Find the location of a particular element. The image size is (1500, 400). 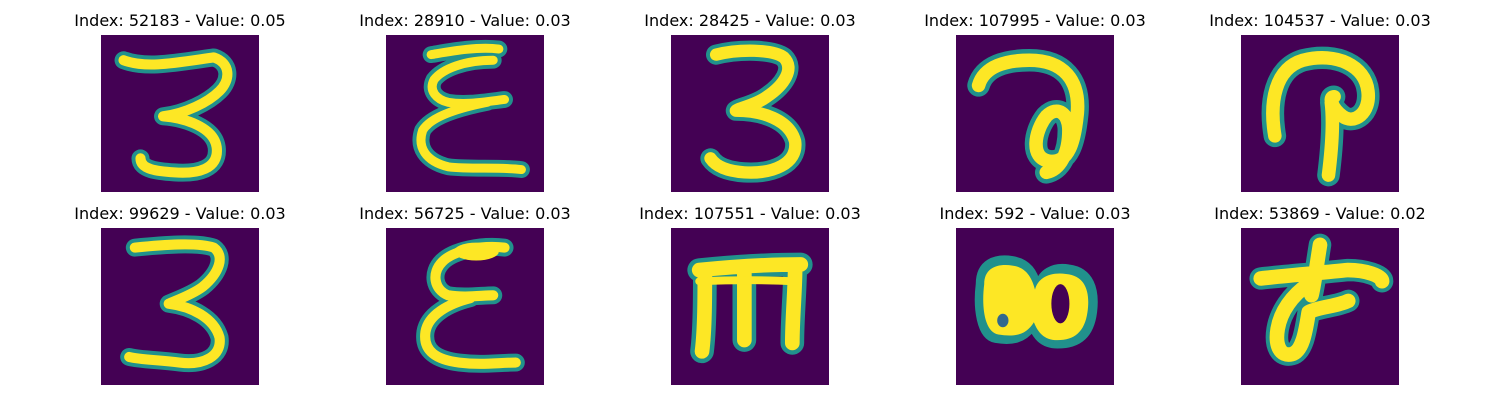

panel-8: Index: 107551 - Value: 0.03 is located at coordinates (750, 295).